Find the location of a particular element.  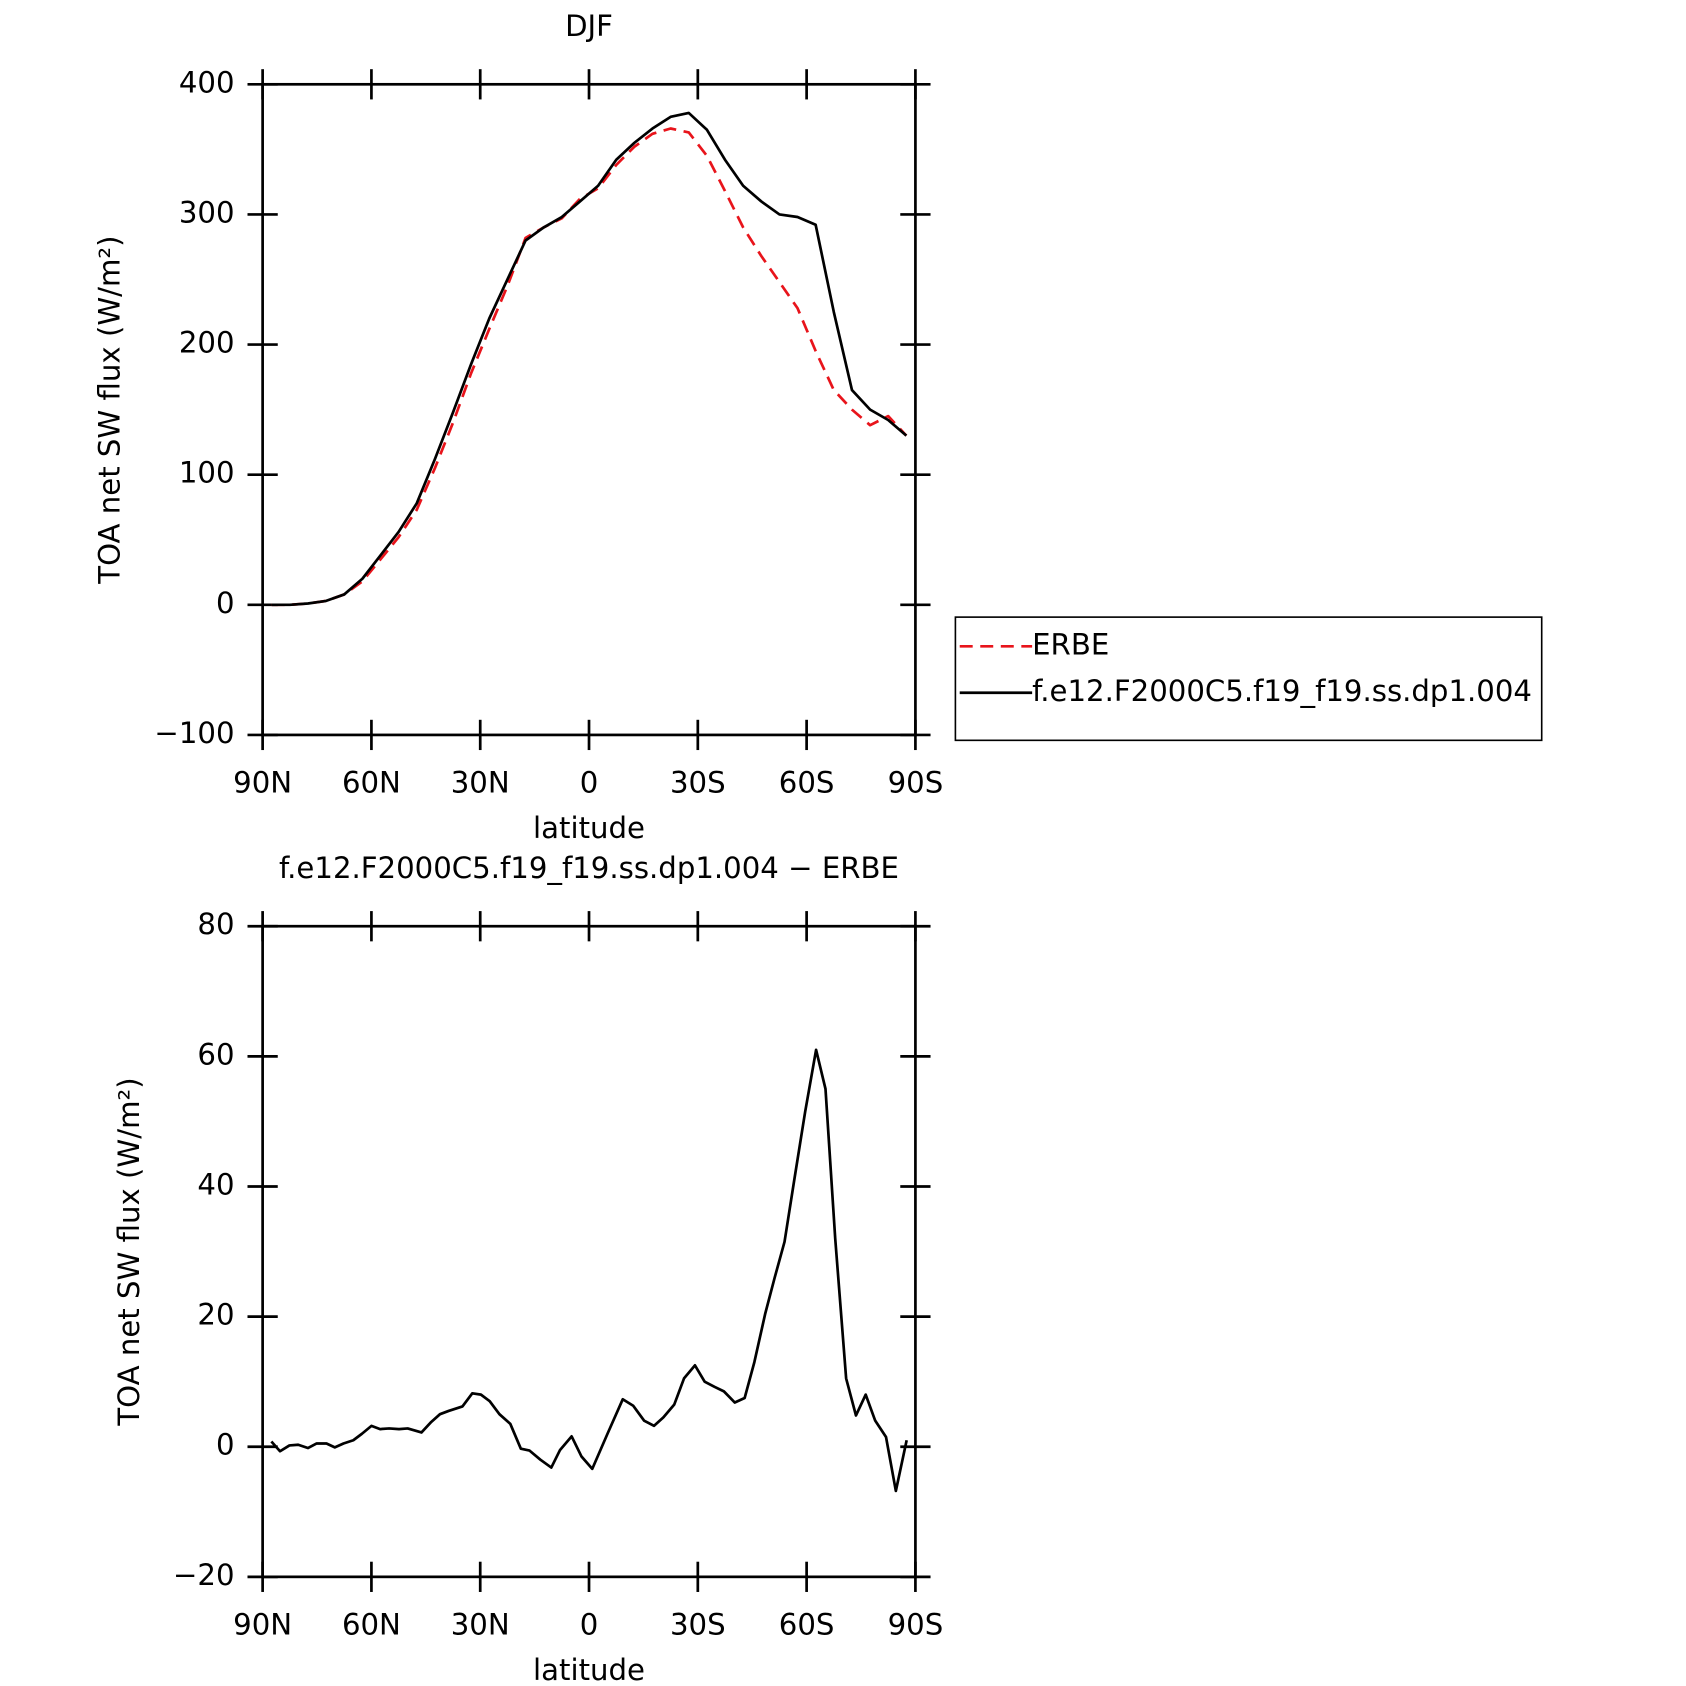

legend: ERBE f.e12.F2000C5.f19_f19.ss.dp1.004 is located at coordinates (1248, 679).